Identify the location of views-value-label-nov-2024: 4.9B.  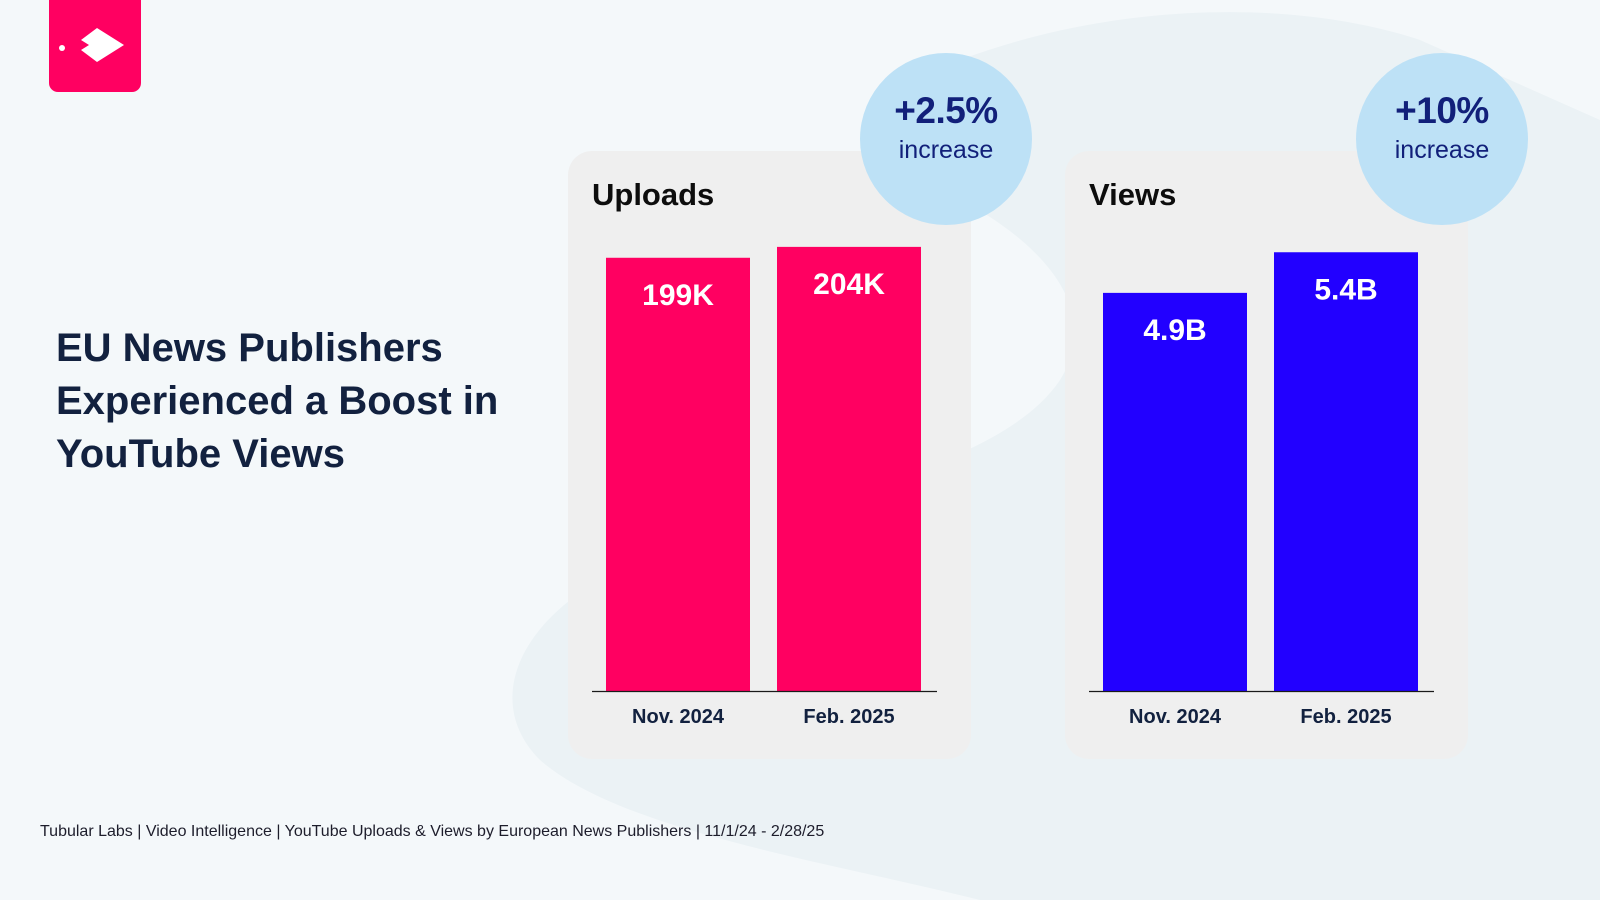
(1174, 330).